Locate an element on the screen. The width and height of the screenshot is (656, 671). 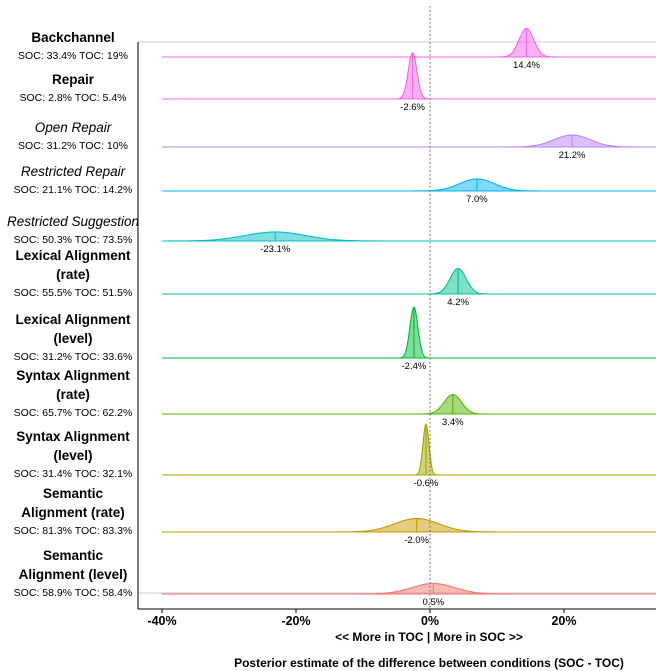
row-label-name: Backchannel is located at coordinates (72, 37).